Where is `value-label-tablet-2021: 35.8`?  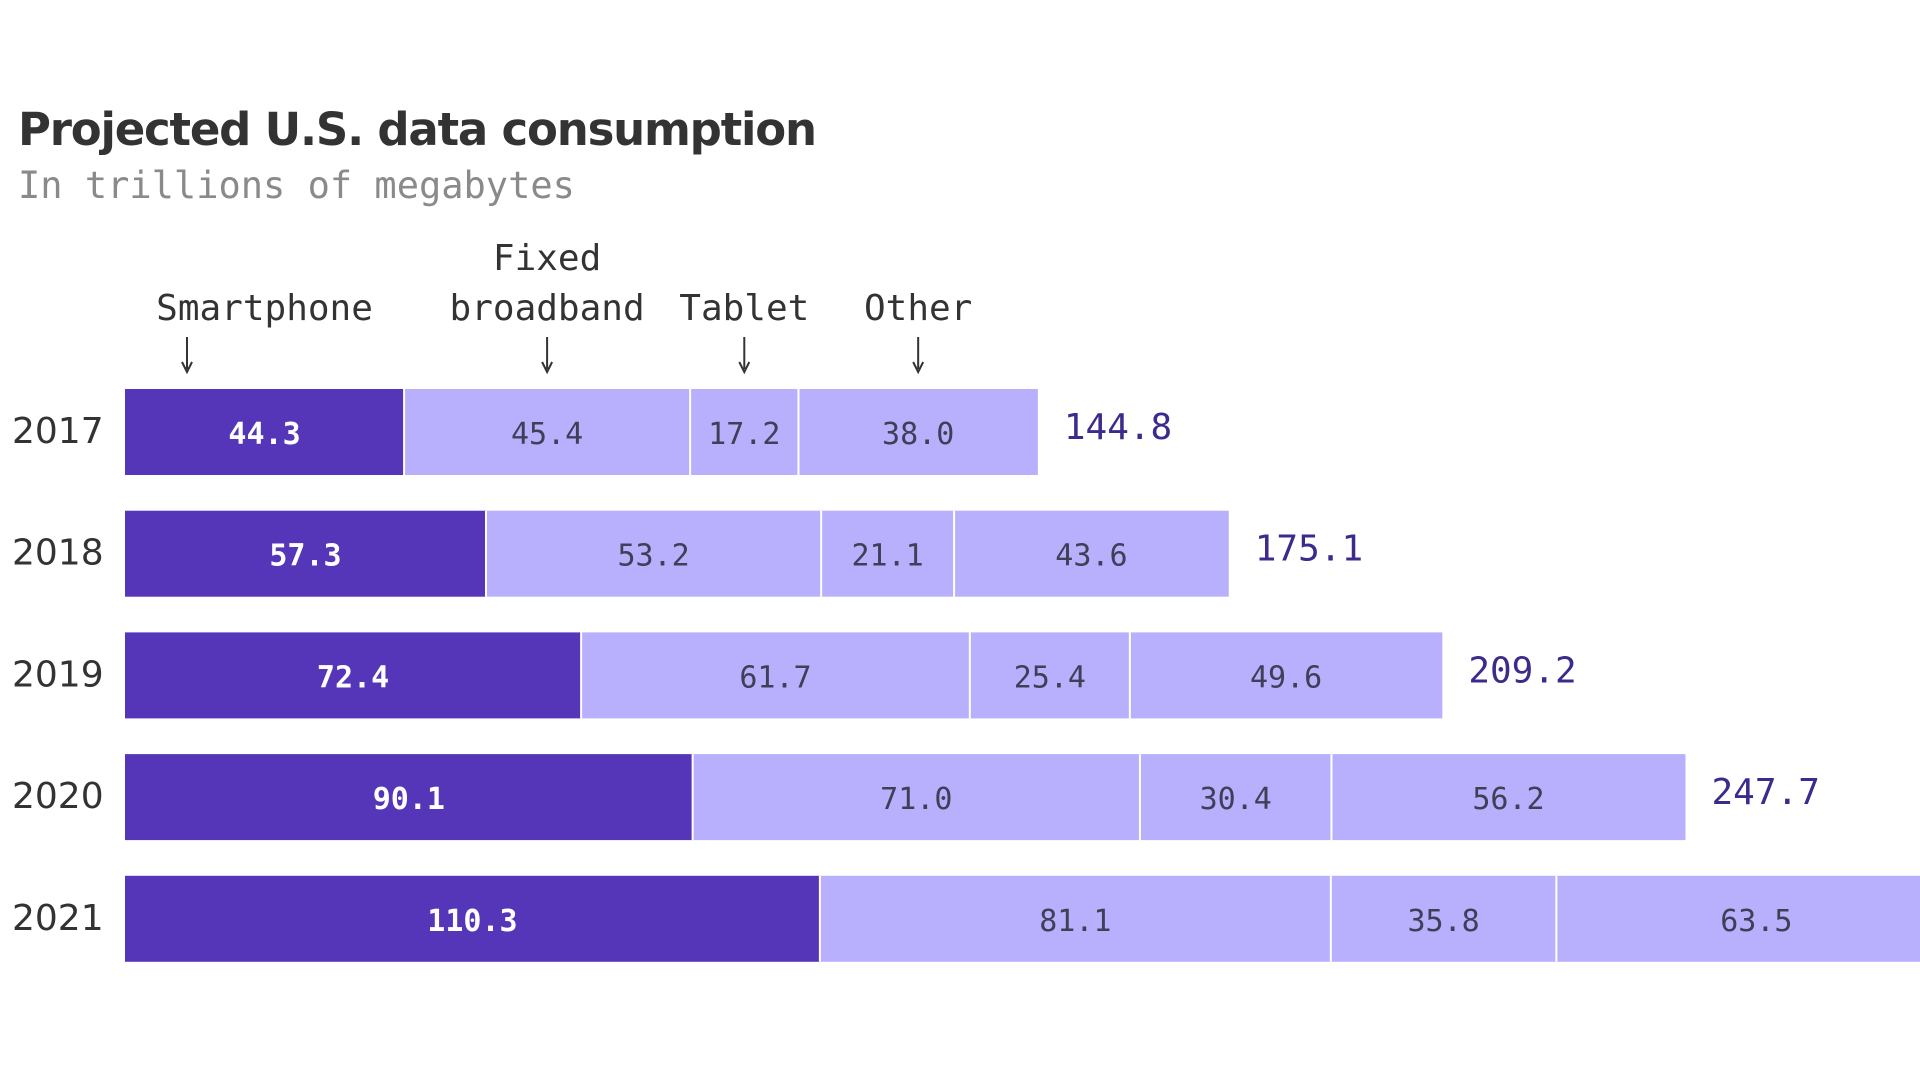
value-label-tablet-2021: 35.8 is located at coordinates (1443, 921).